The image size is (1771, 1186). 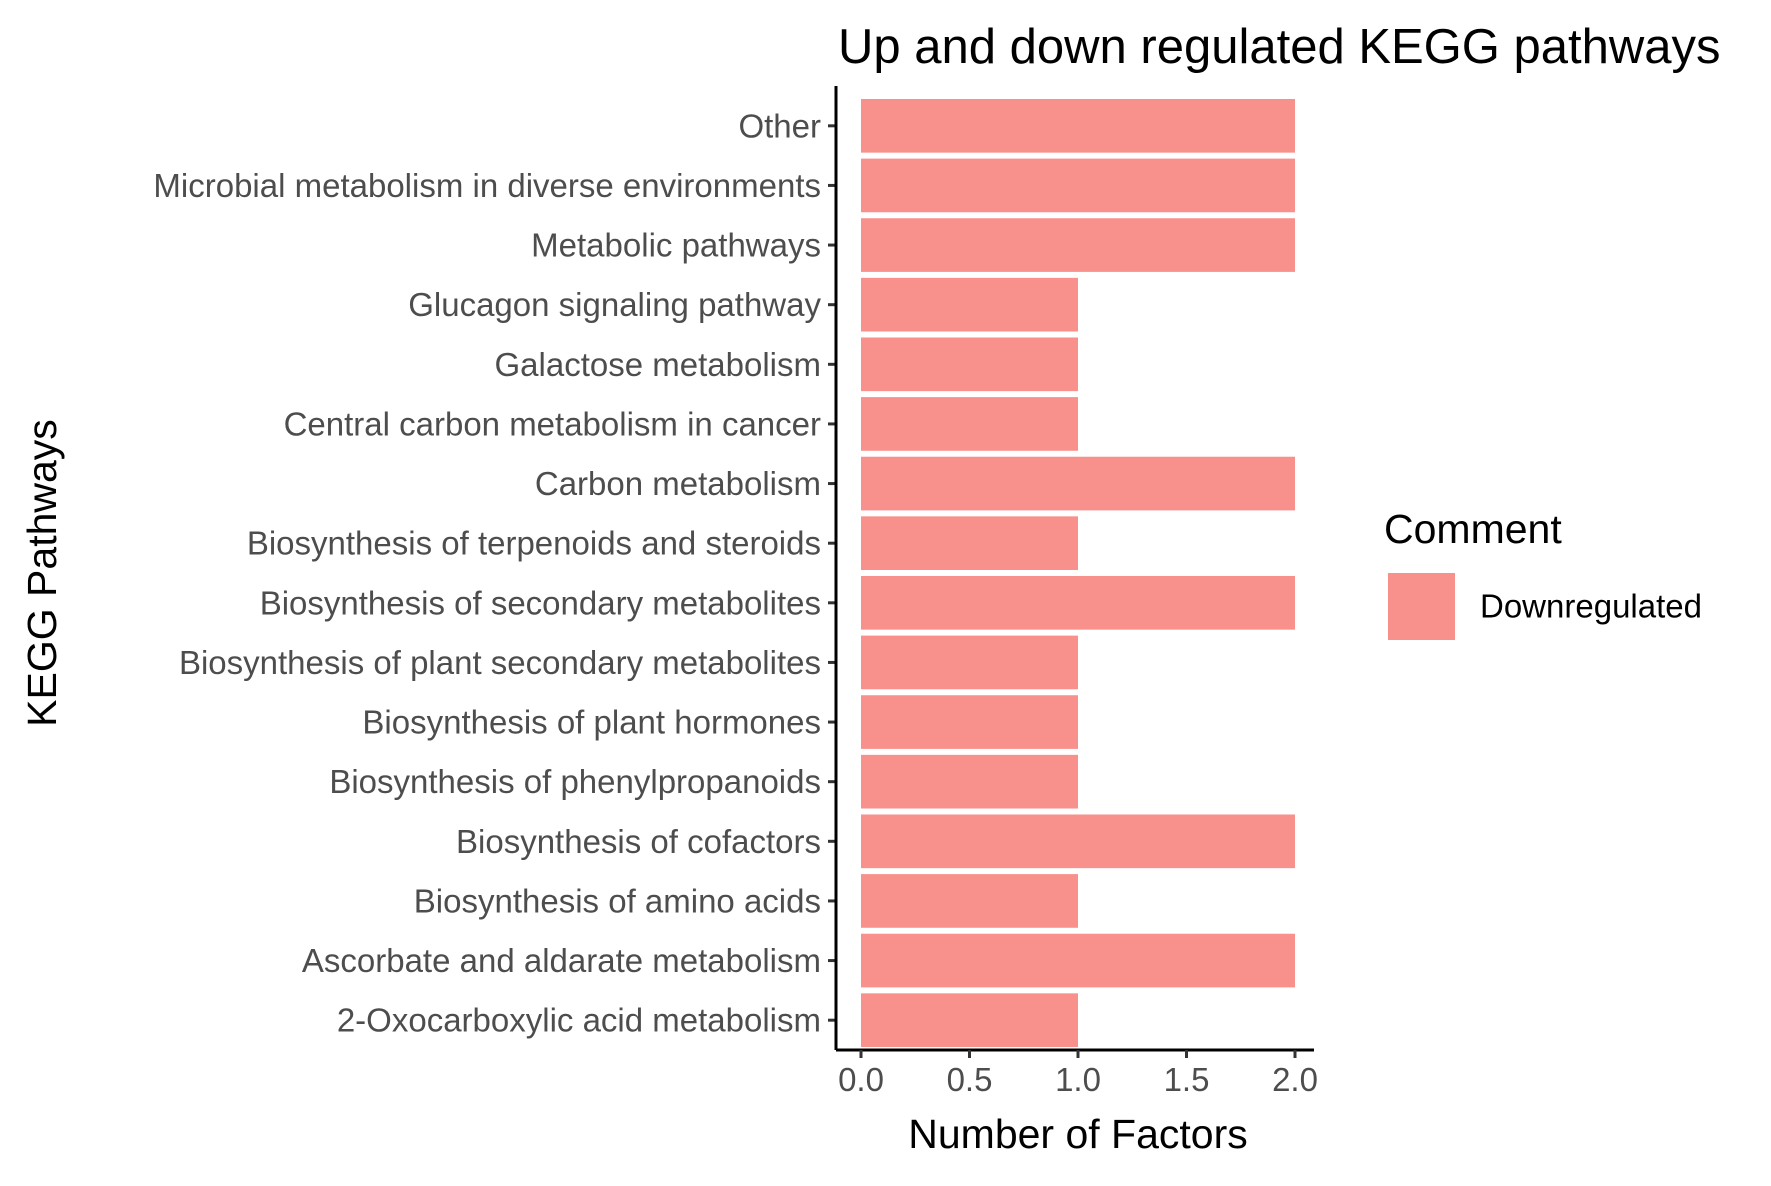 What do you see at coordinates (591, 722) in the screenshot?
I see `y-tick-label: Biosynthesis of plant hormones` at bounding box center [591, 722].